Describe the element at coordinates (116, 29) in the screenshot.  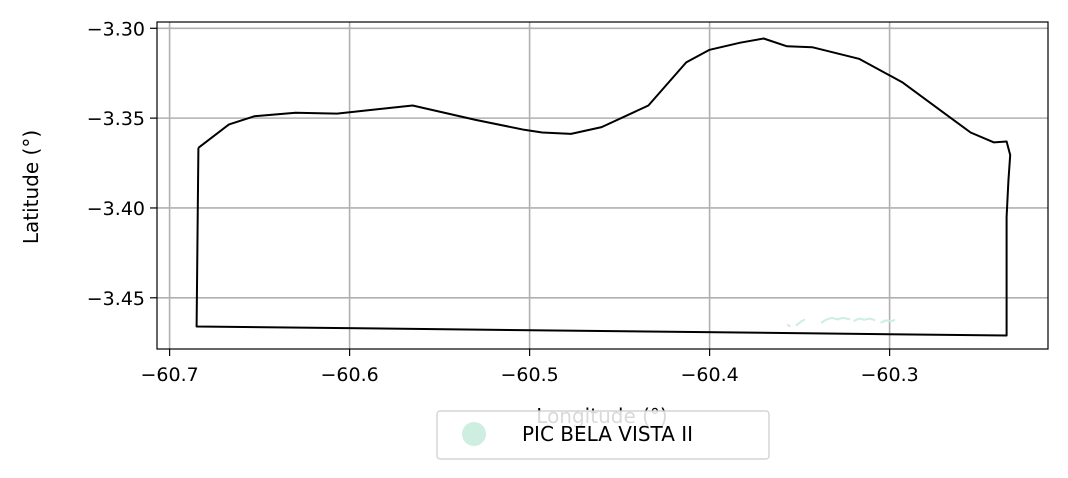
I see `y-tick-label: −3.30` at that location.